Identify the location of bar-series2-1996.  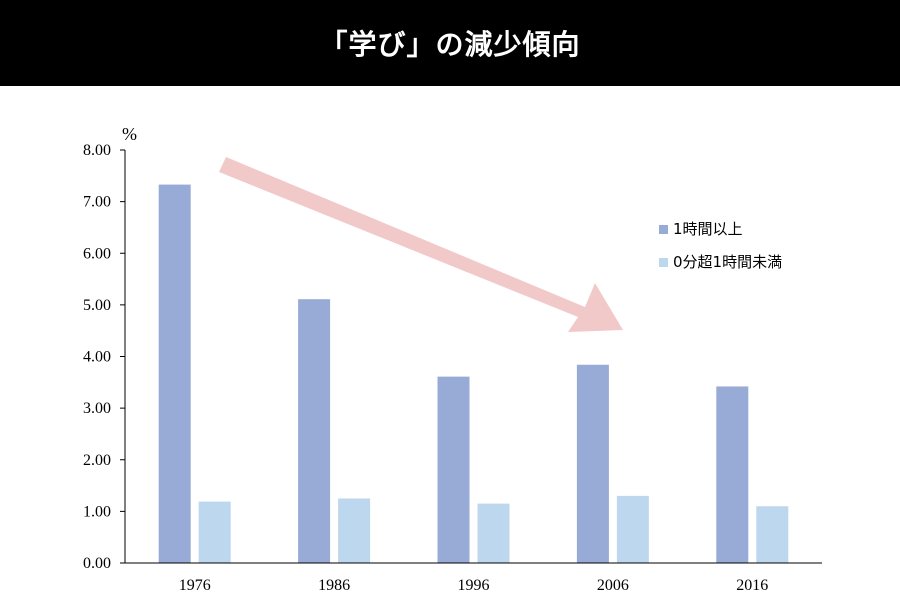
(493, 533).